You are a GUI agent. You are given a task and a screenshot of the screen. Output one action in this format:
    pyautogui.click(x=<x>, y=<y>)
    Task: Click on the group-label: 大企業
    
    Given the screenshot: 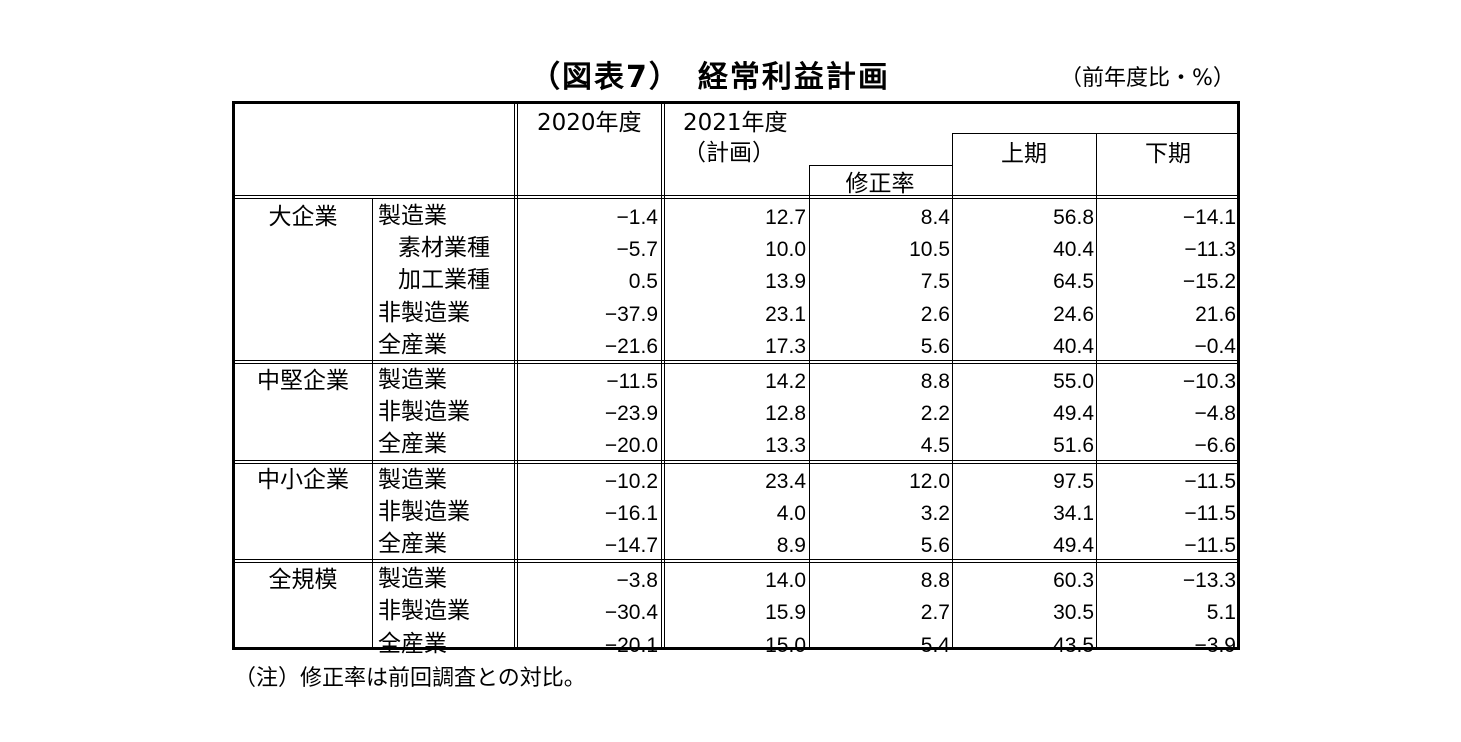 What is the action you would take?
    pyautogui.click(x=303, y=216)
    